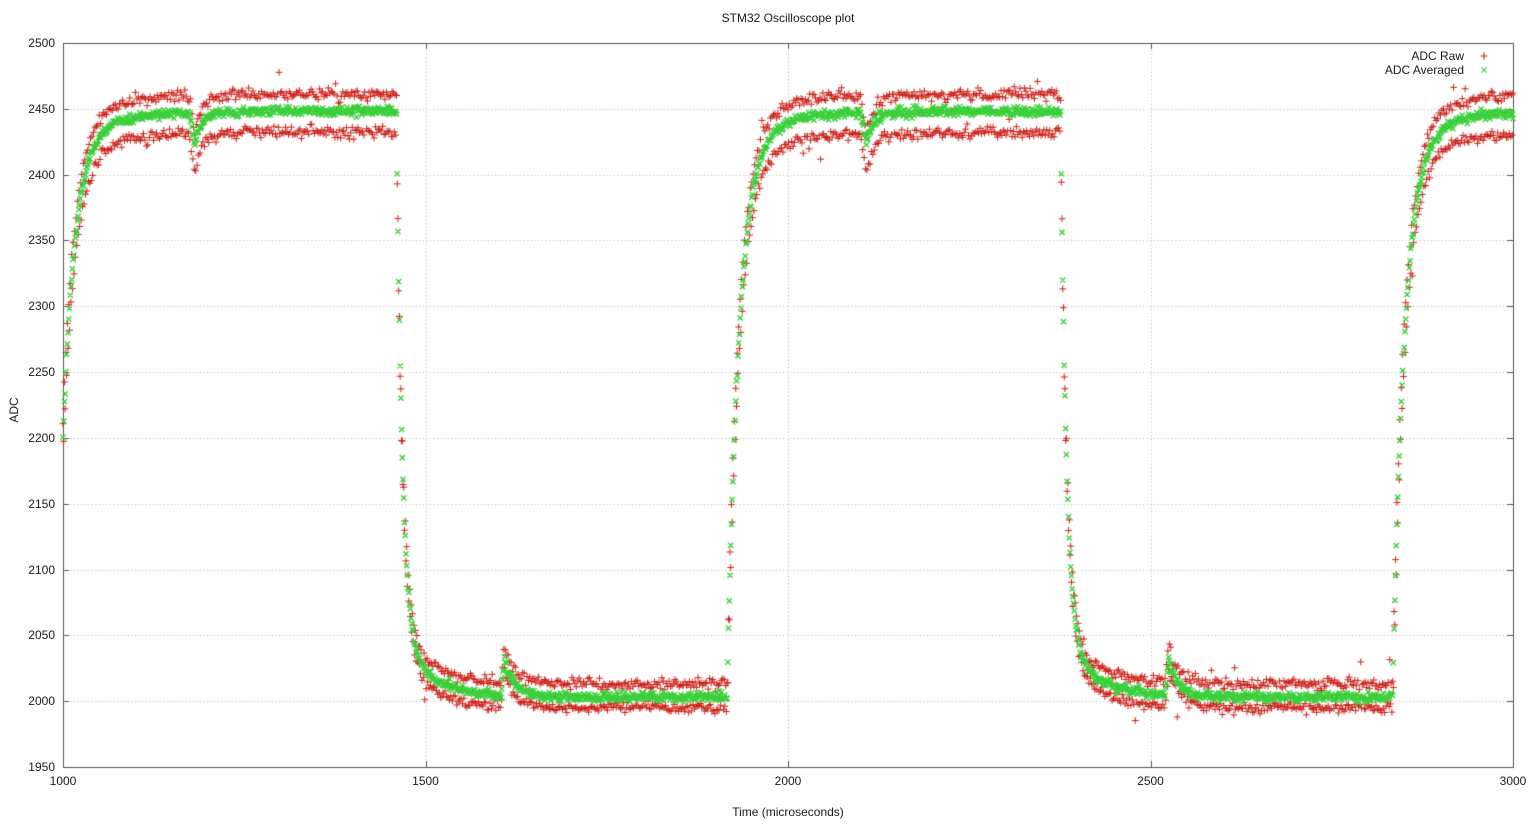 Image resolution: width=1533 pixels, height=827 pixels. What do you see at coordinates (1150, 781) in the screenshot?
I see `x-tick-label: 2500` at bounding box center [1150, 781].